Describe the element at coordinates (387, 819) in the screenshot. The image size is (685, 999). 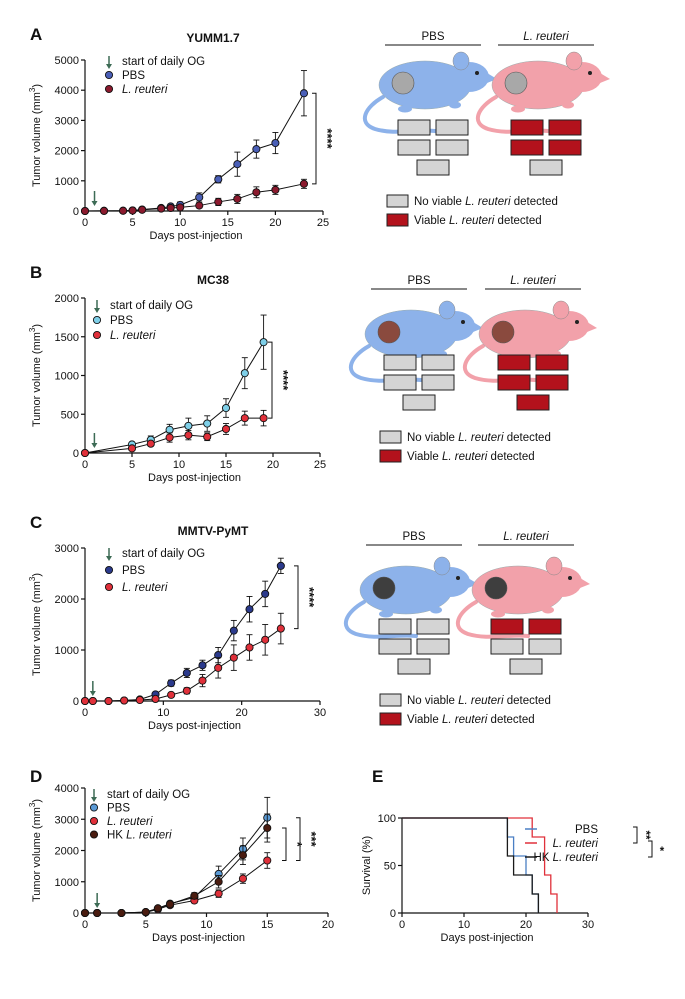
I see `y-tick-label: 100` at that location.